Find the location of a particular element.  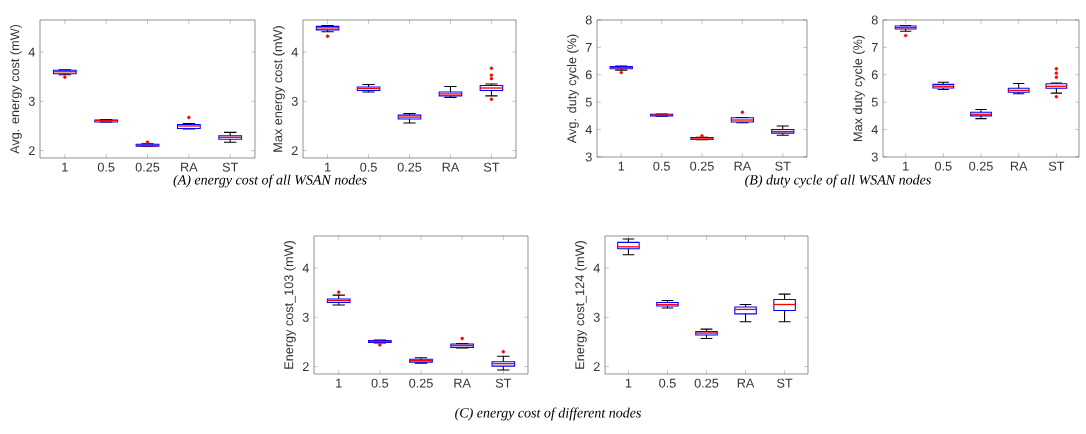

y-axis-title: Energy cost_103 (mW) is located at coordinates (289, 305).